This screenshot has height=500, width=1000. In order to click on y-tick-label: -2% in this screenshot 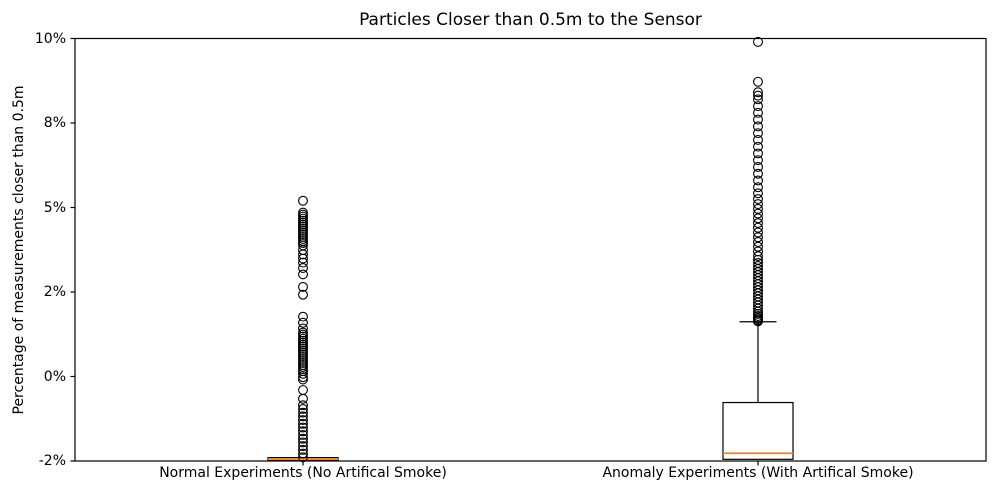, I will do `click(52, 461)`.